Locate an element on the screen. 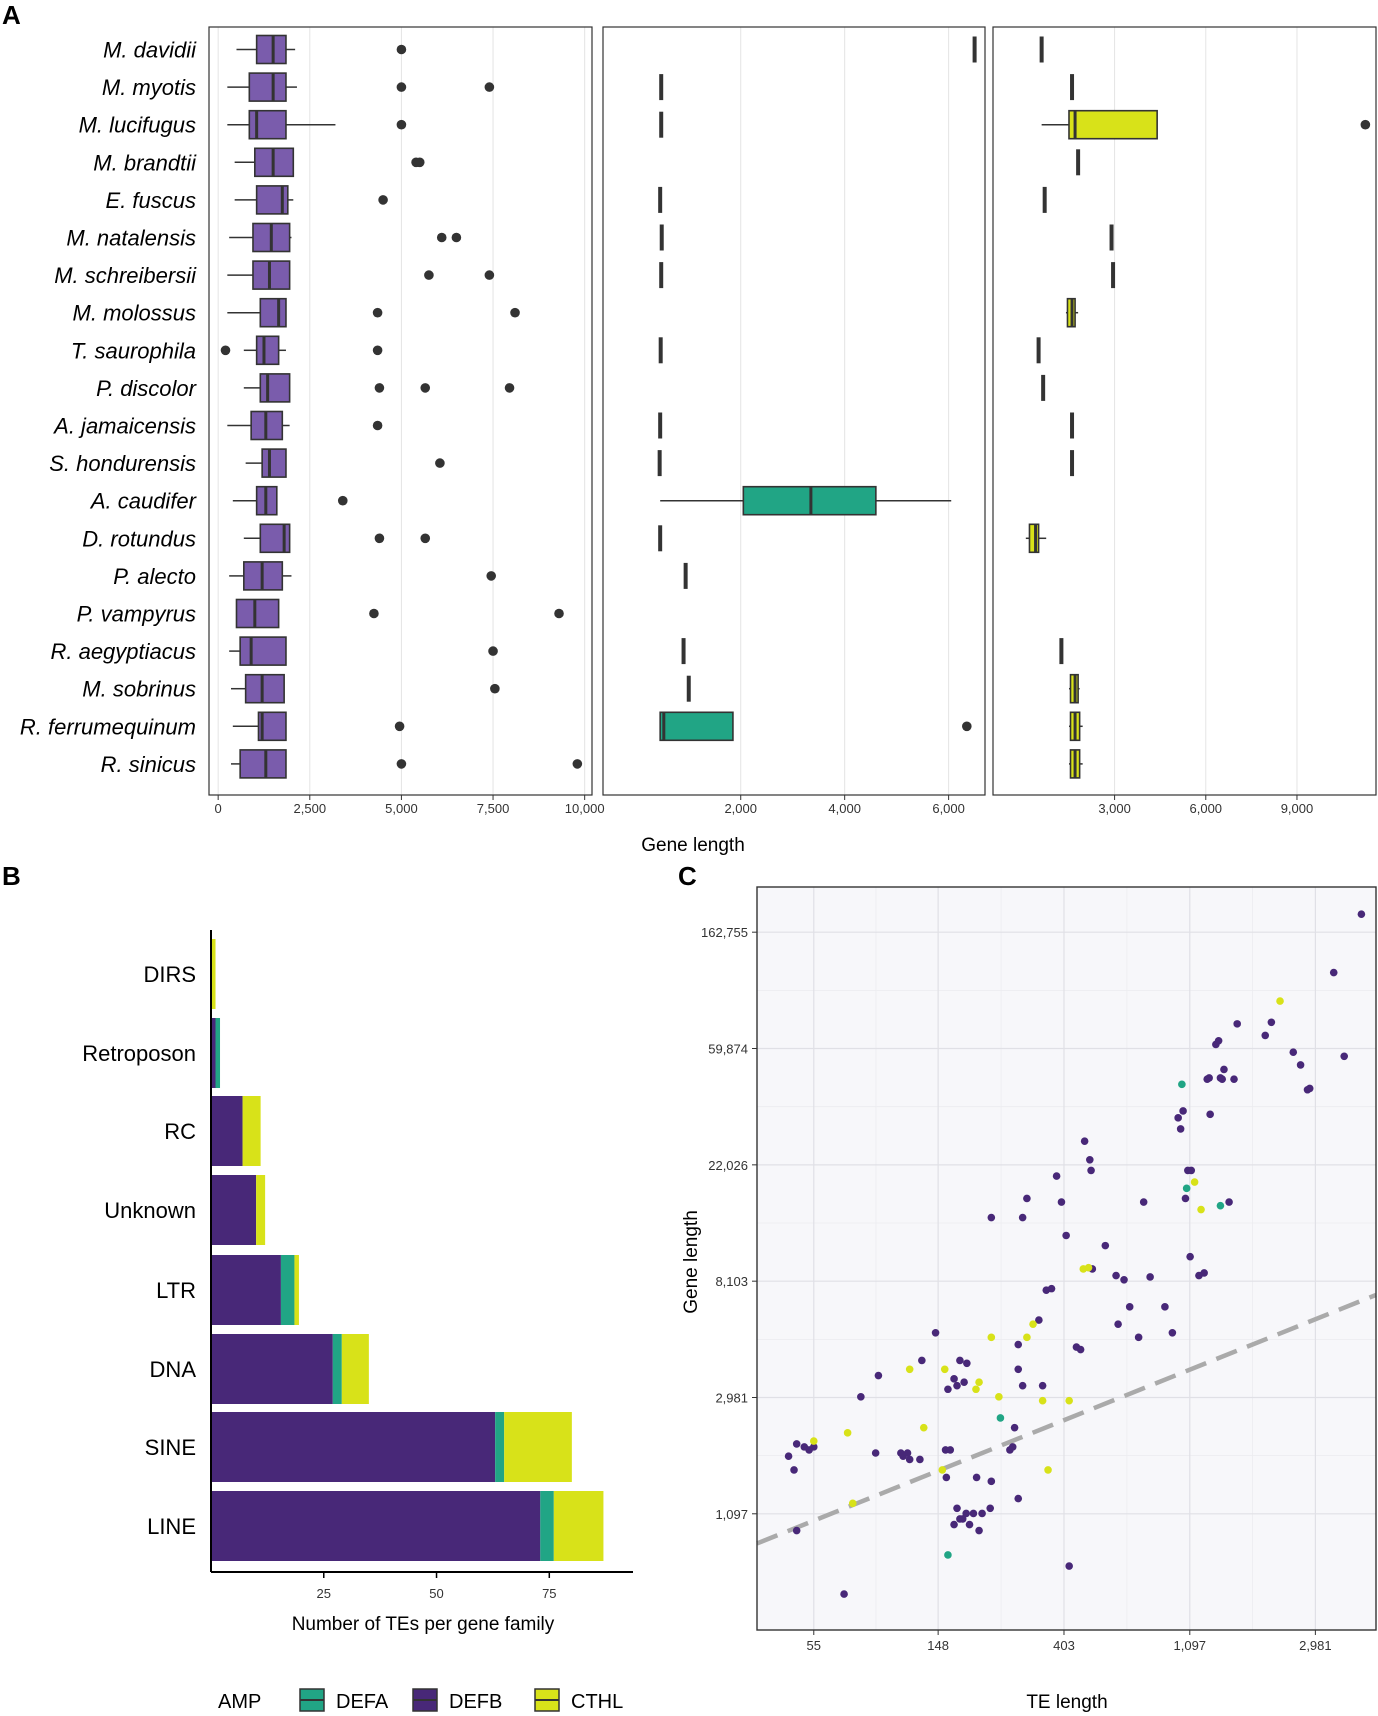 This screenshot has height=1716, width=1378. bar-sine-cthl is located at coordinates (538, 1447).